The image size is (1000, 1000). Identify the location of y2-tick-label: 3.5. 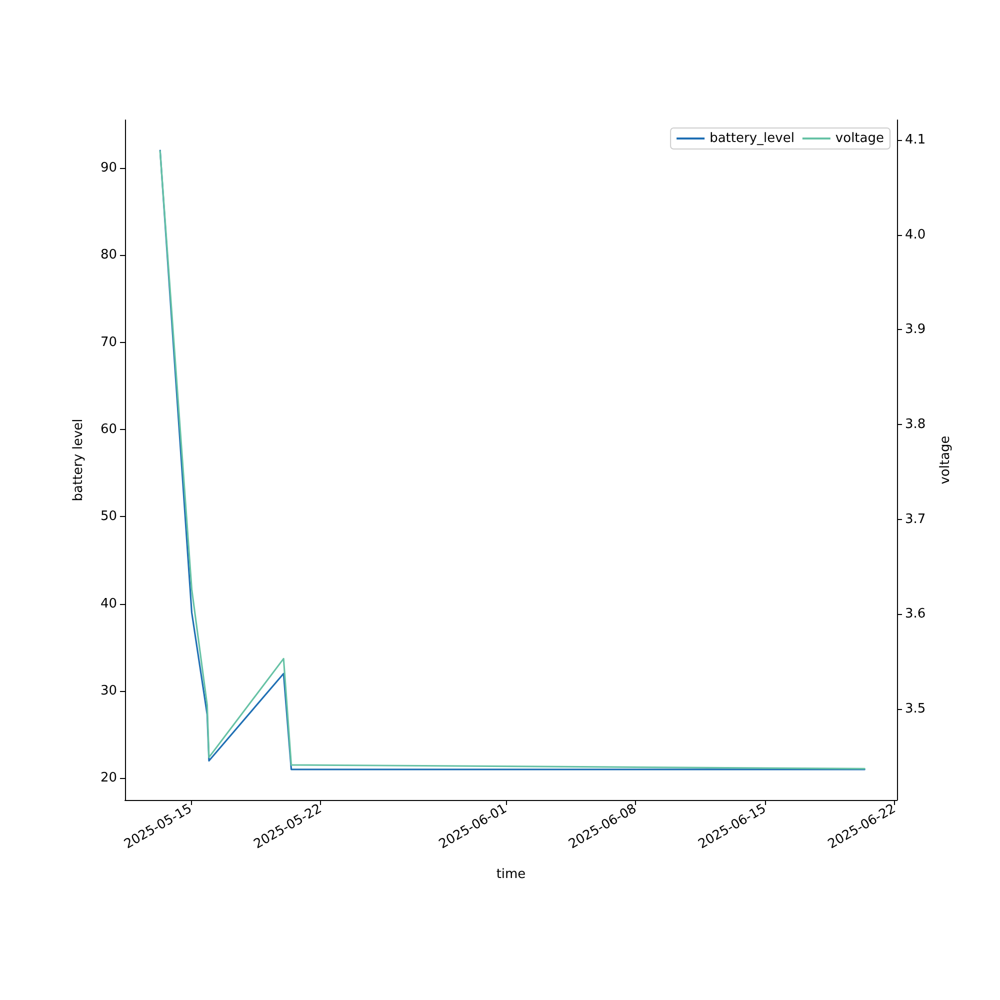
(915, 708).